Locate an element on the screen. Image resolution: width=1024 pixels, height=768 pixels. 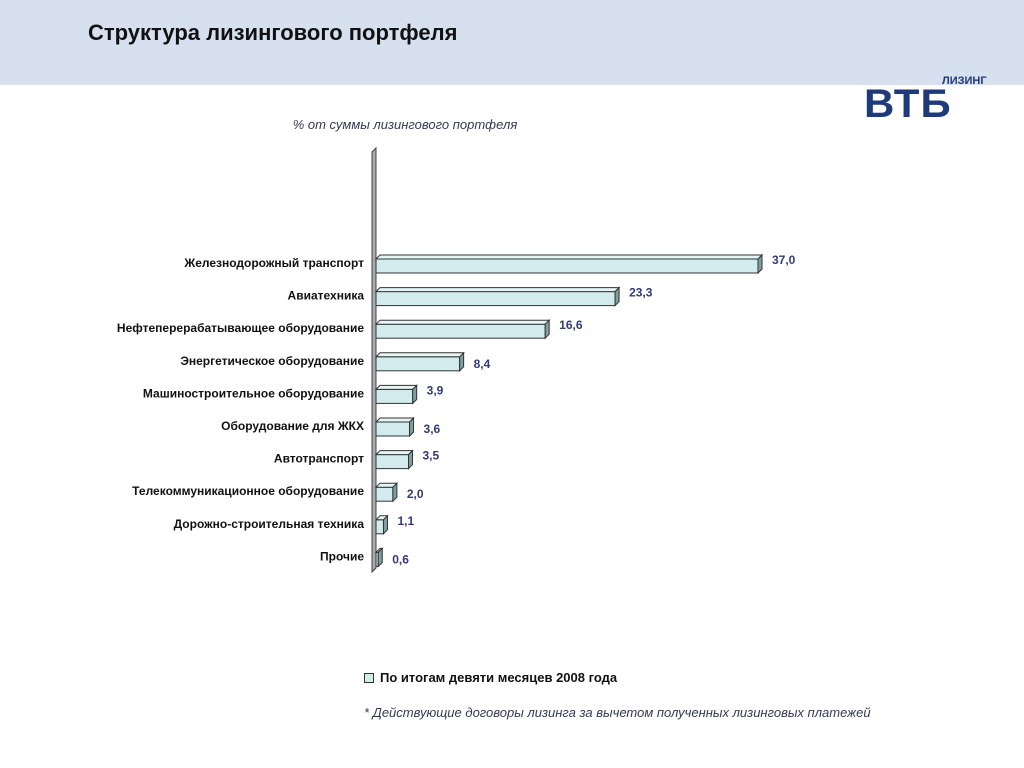
header-band is located at coordinates (512, 42).